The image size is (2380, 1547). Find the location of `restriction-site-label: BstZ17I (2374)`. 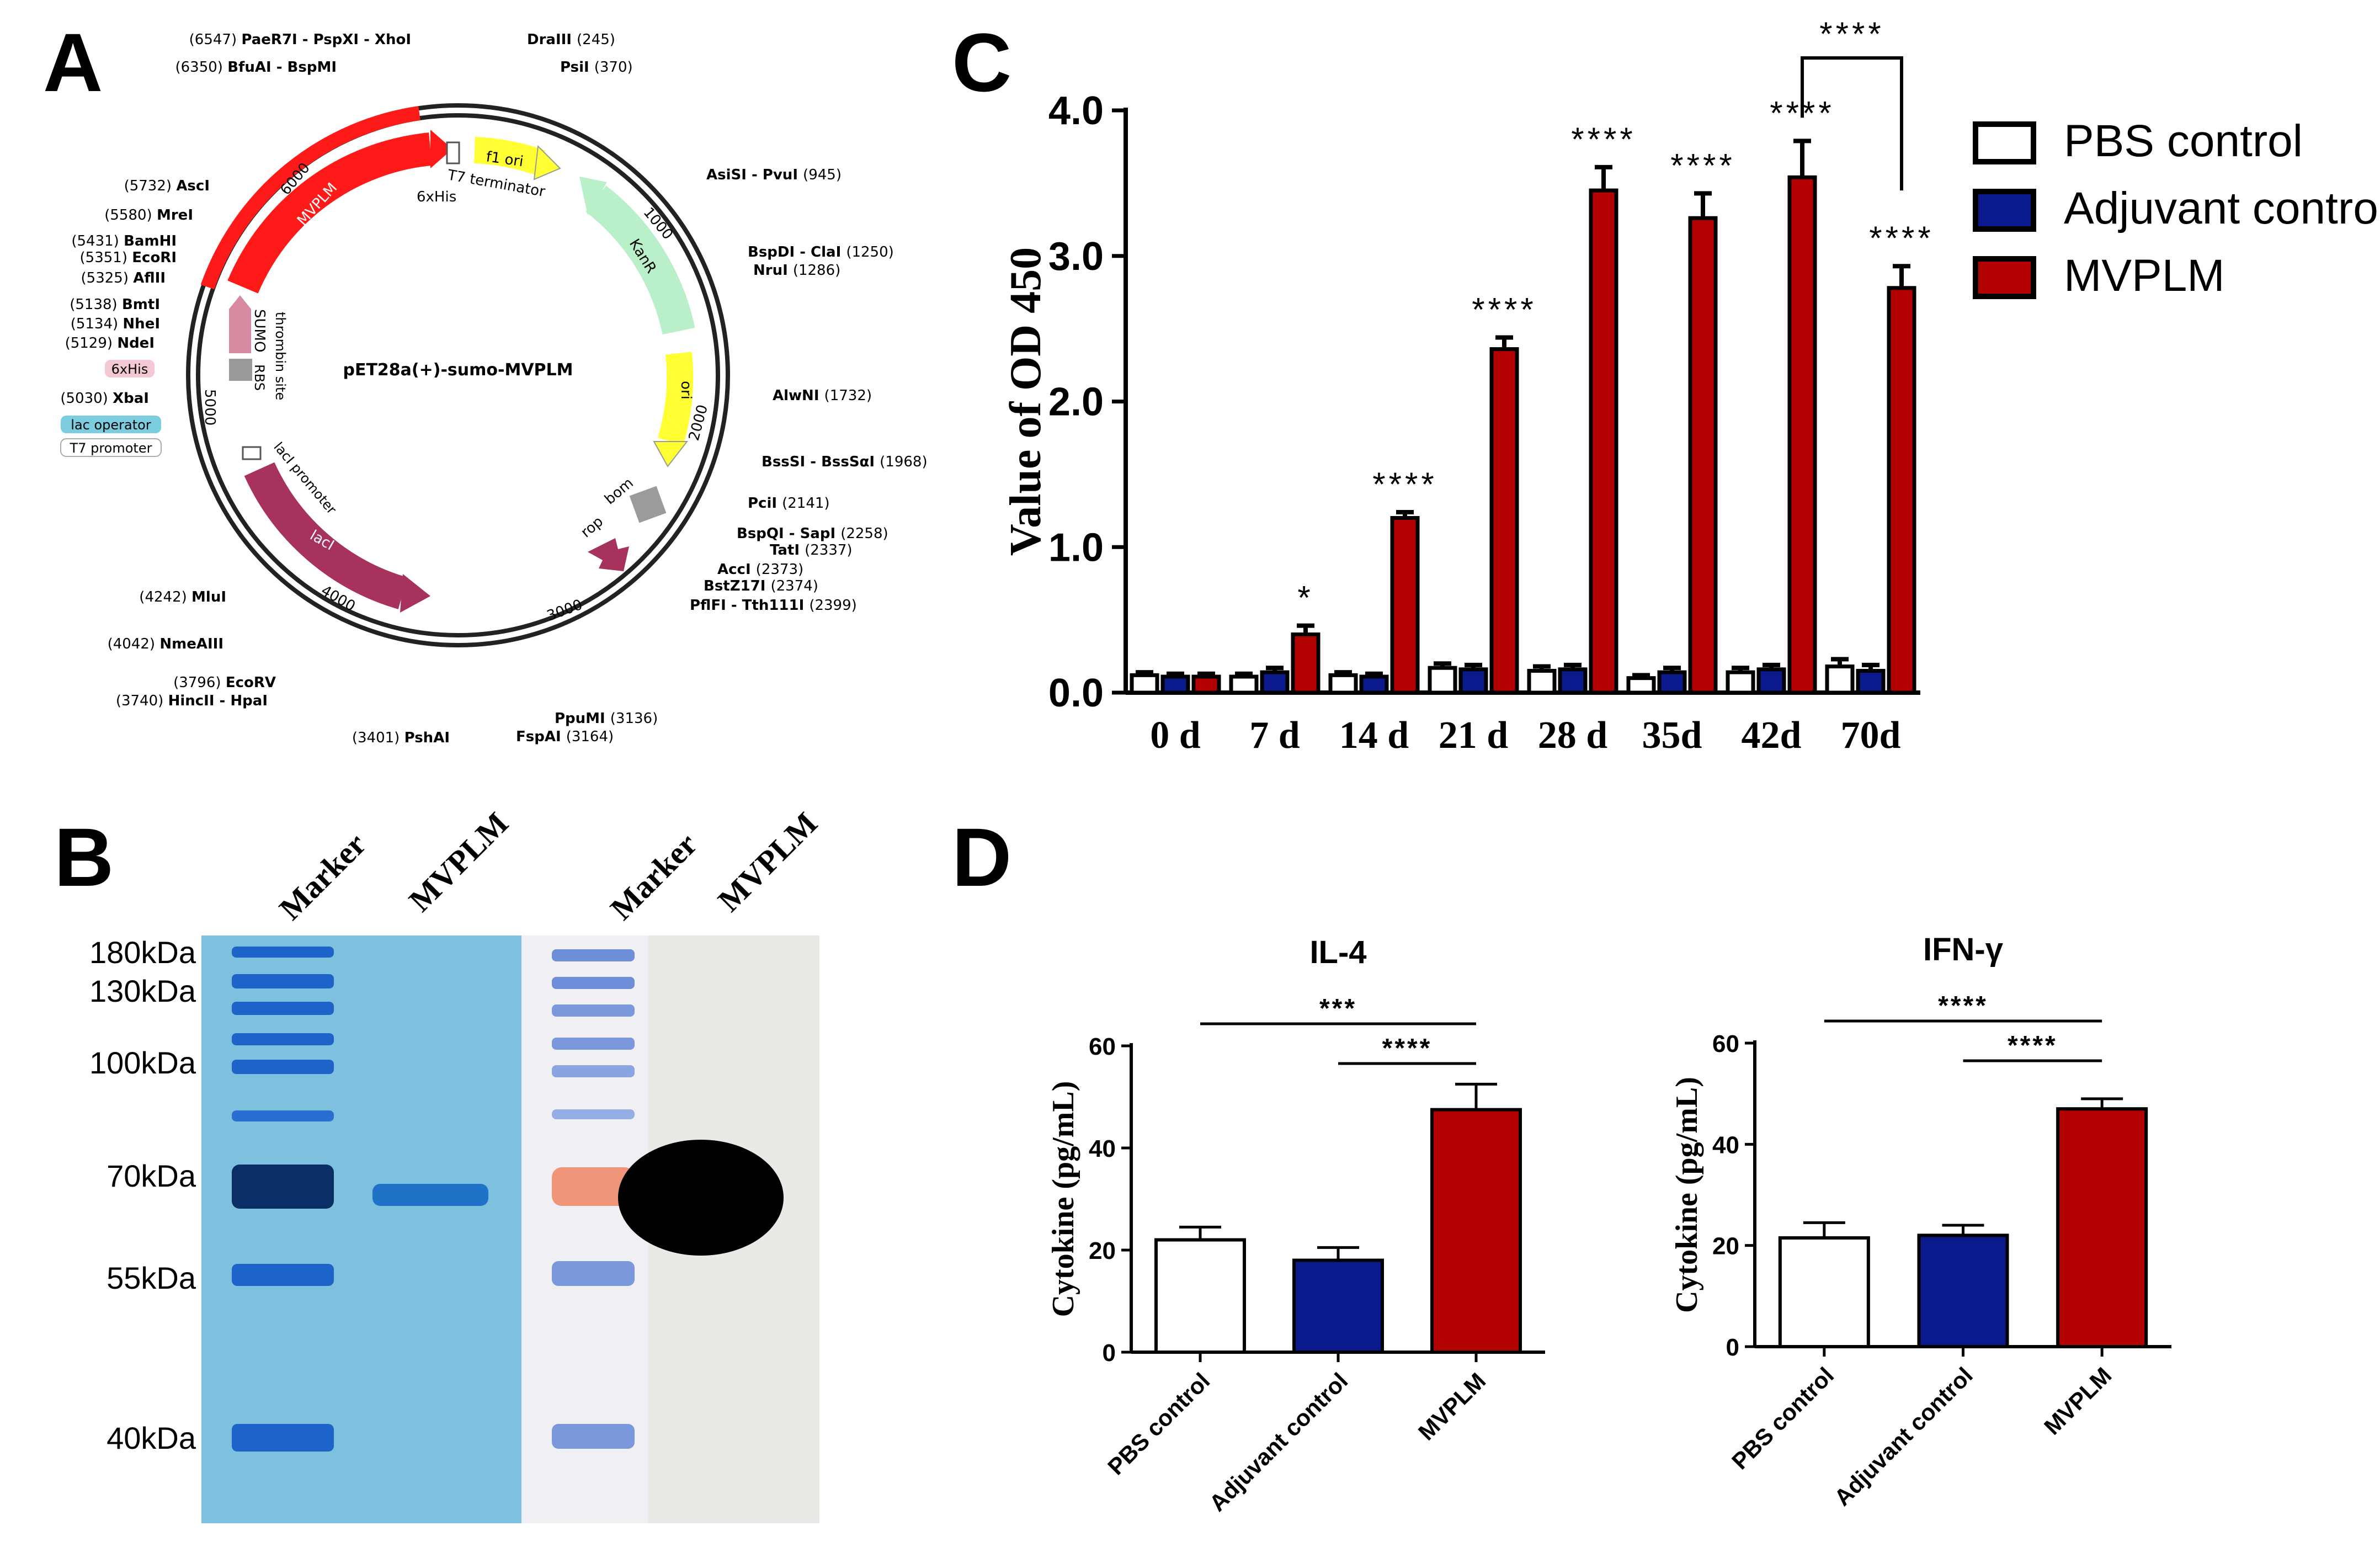

restriction-site-label: BstZ17I (2374) is located at coordinates (761, 586).